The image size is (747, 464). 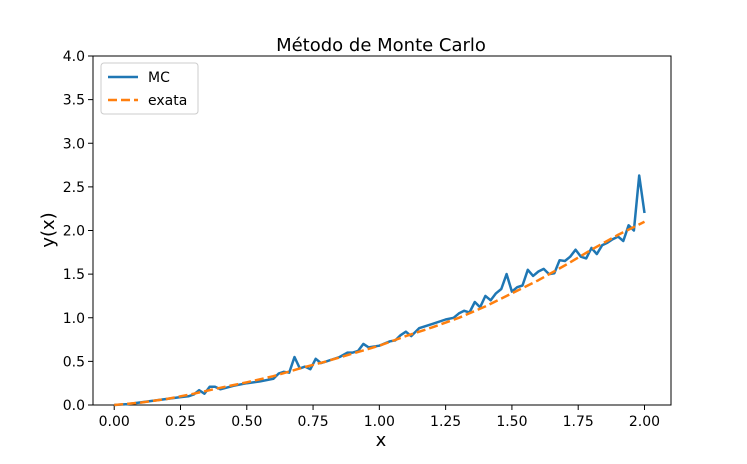 What do you see at coordinates (246, 422) in the screenshot?
I see `x-tick-label: 0.50` at bounding box center [246, 422].